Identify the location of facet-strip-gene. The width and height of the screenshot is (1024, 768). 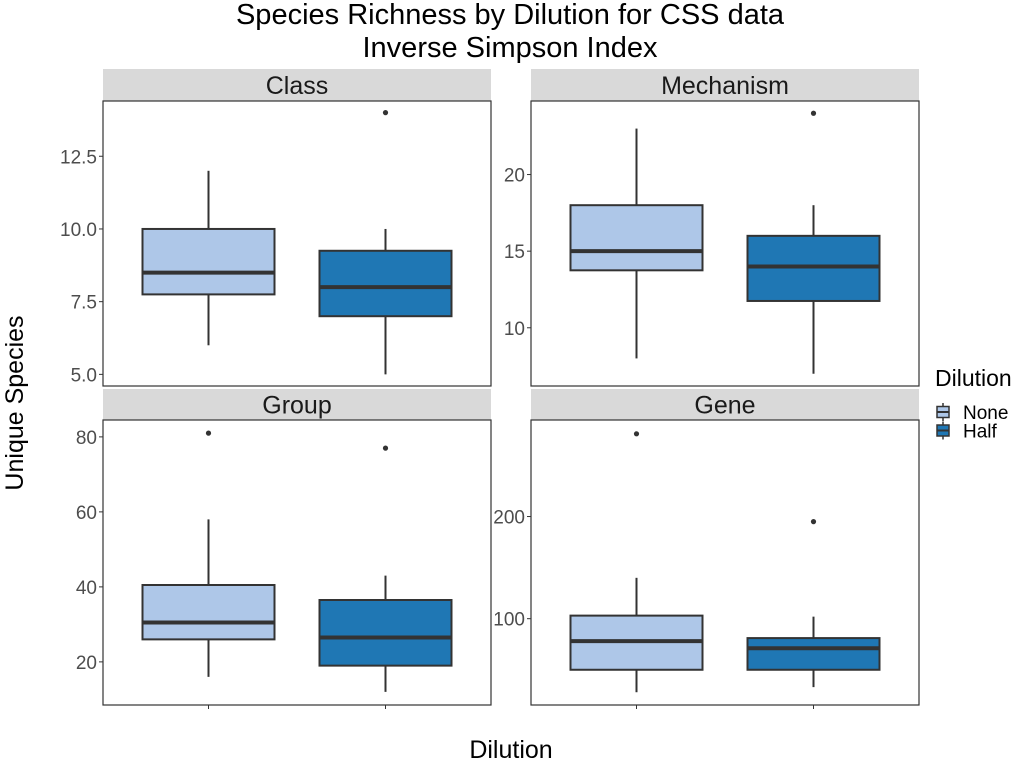
(725, 404).